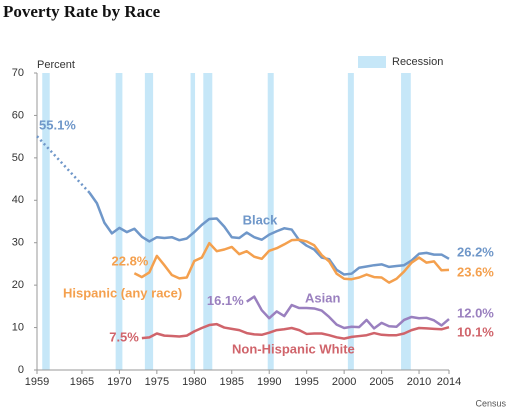  What do you see at coordinates (475, 251) in the screenshot?
I see `value-label: 26.2%` at bounding box center [475, 251].